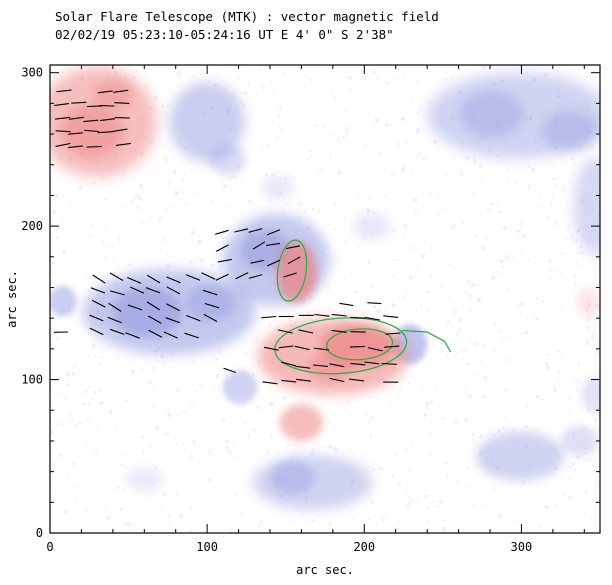 This screenshot has width=612, height=585. I want to click on negative-polarity-region, so click(579, 441).